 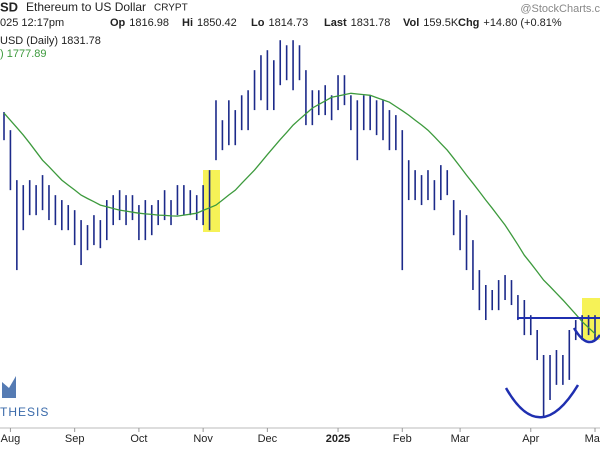 What do you see at coordinates (268, 439) in the screenshot?
I see `x-tick-label: Dec` at bounding box center [268, 439].